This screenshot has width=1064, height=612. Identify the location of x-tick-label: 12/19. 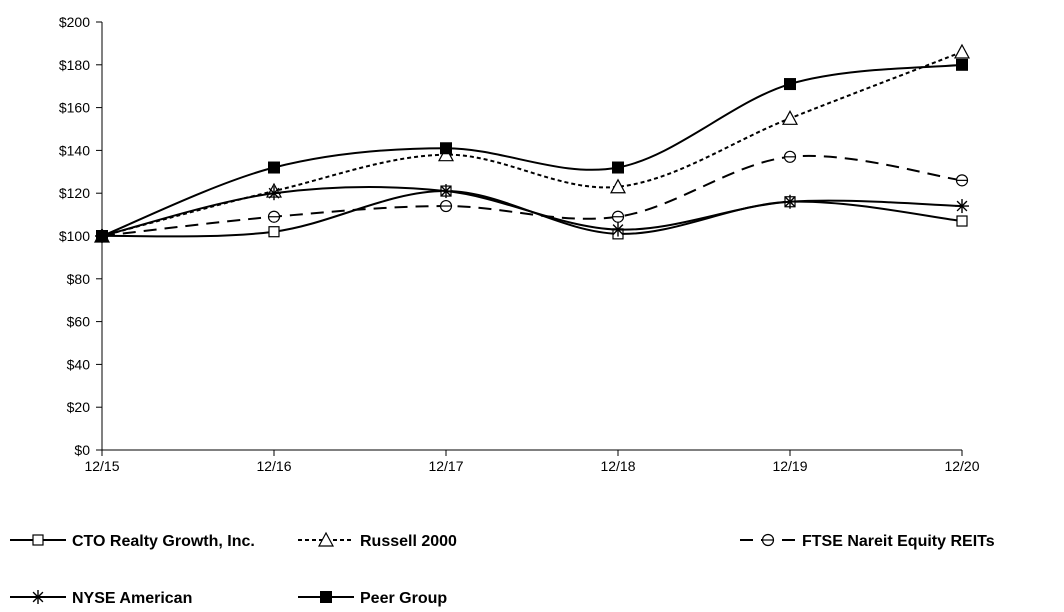
(789, 466).